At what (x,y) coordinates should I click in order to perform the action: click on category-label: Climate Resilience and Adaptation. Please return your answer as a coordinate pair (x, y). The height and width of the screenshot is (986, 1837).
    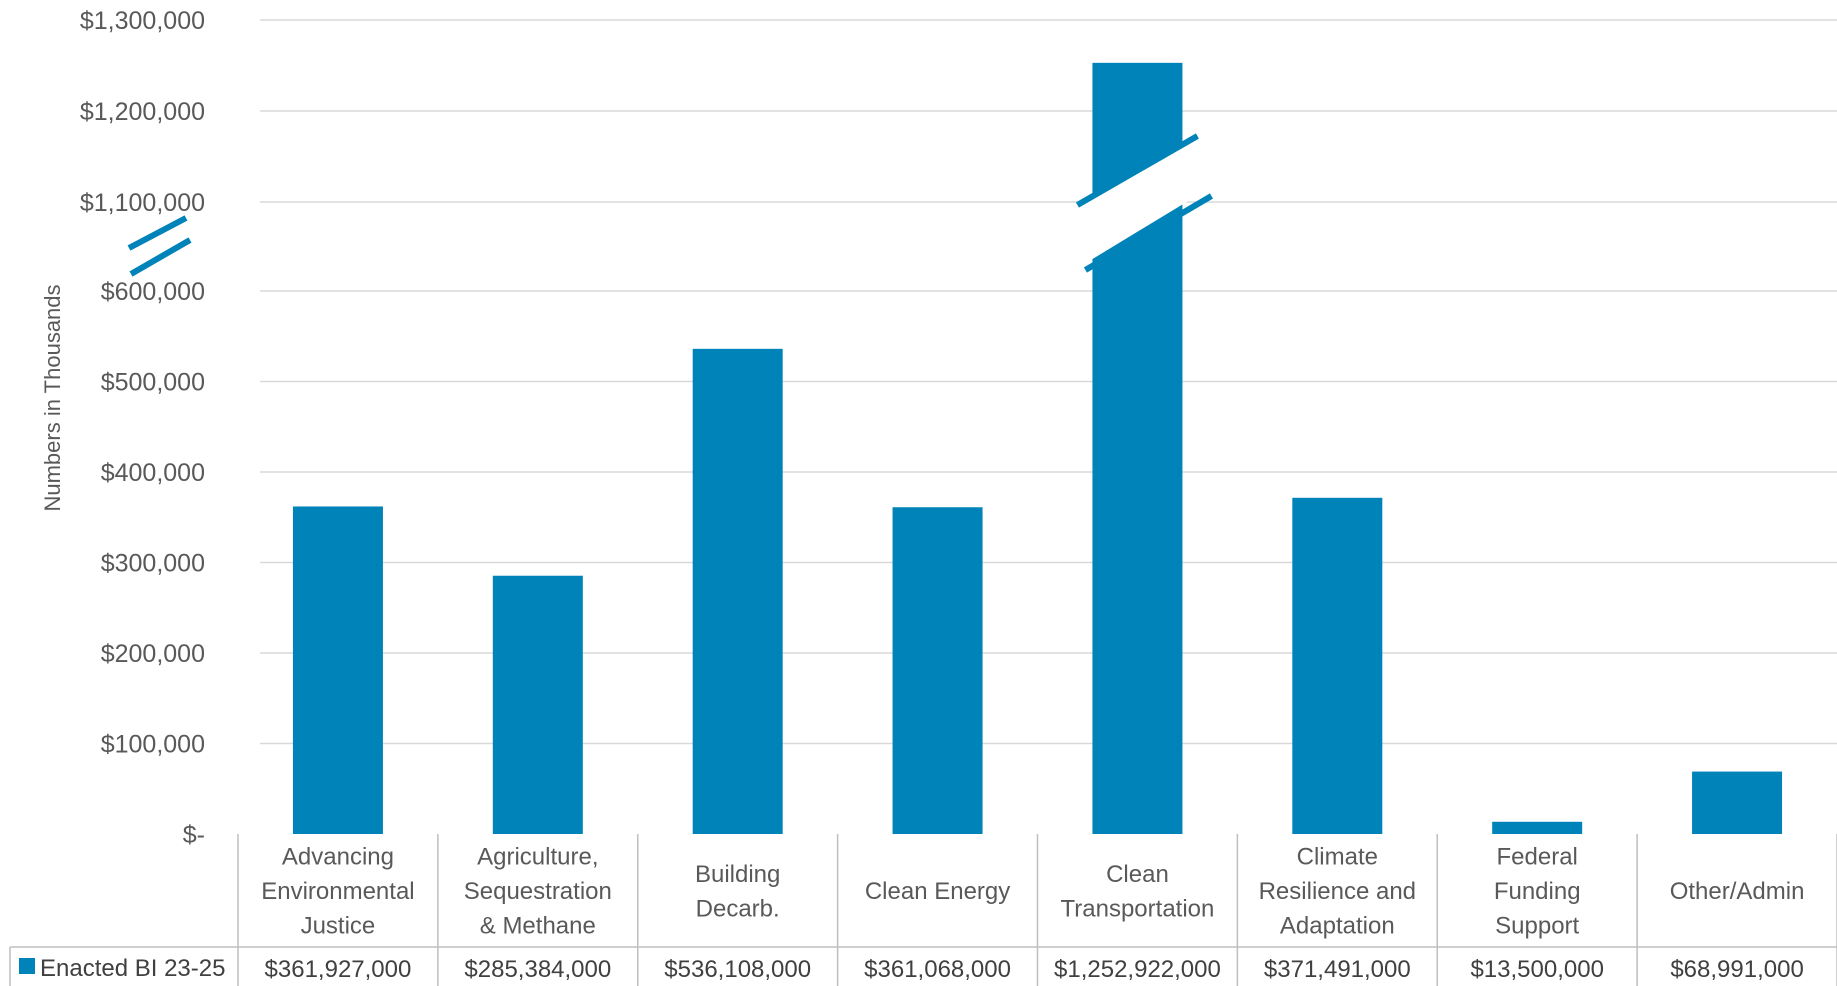
    Looking at the image, I should click on (1337, 892).